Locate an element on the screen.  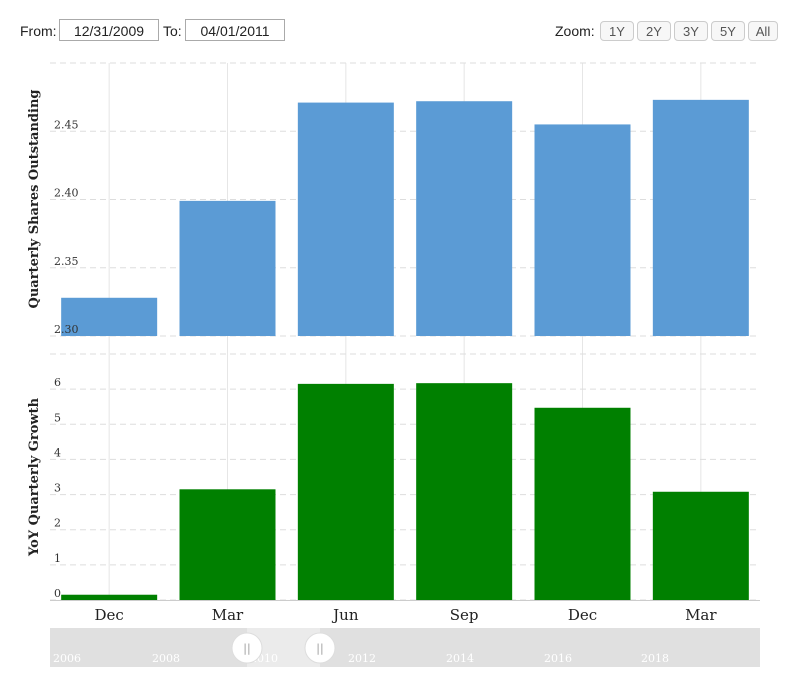
growth-ytick-label: 1 is located at coordinates (57, 558).